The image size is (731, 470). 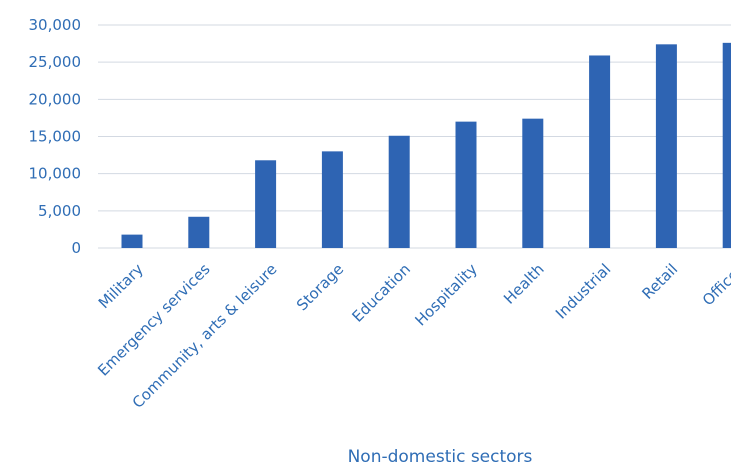 What do you see at coordinates (59, 211) in the screenshot?
I see `y-tick-label: 5,000` at bounding box center [59, 211].